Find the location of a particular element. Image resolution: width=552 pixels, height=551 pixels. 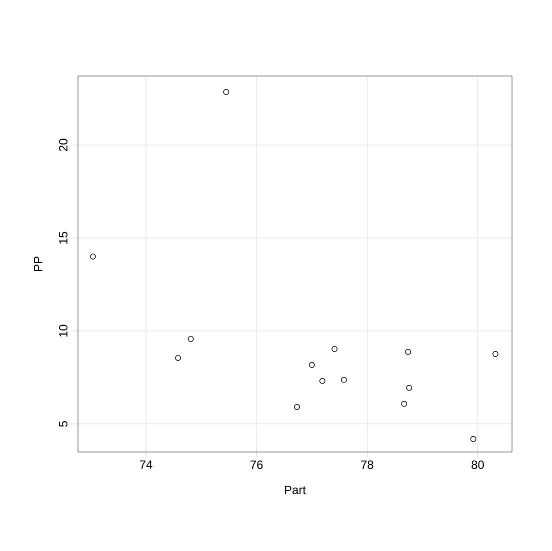

y-axis-title: PP is located at coordinates (38, 263).